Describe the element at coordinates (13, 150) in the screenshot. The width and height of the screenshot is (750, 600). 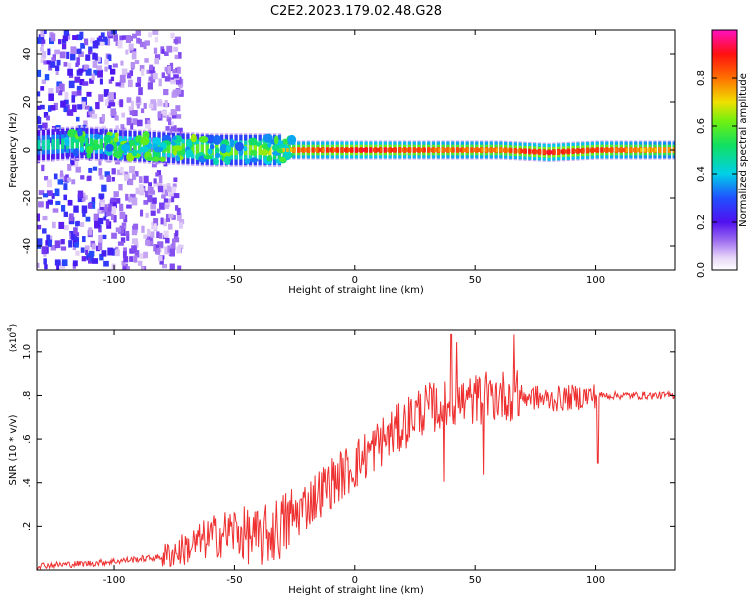
I see `spectrogram-y-axis-label: Frequency (Hz)` at that location.